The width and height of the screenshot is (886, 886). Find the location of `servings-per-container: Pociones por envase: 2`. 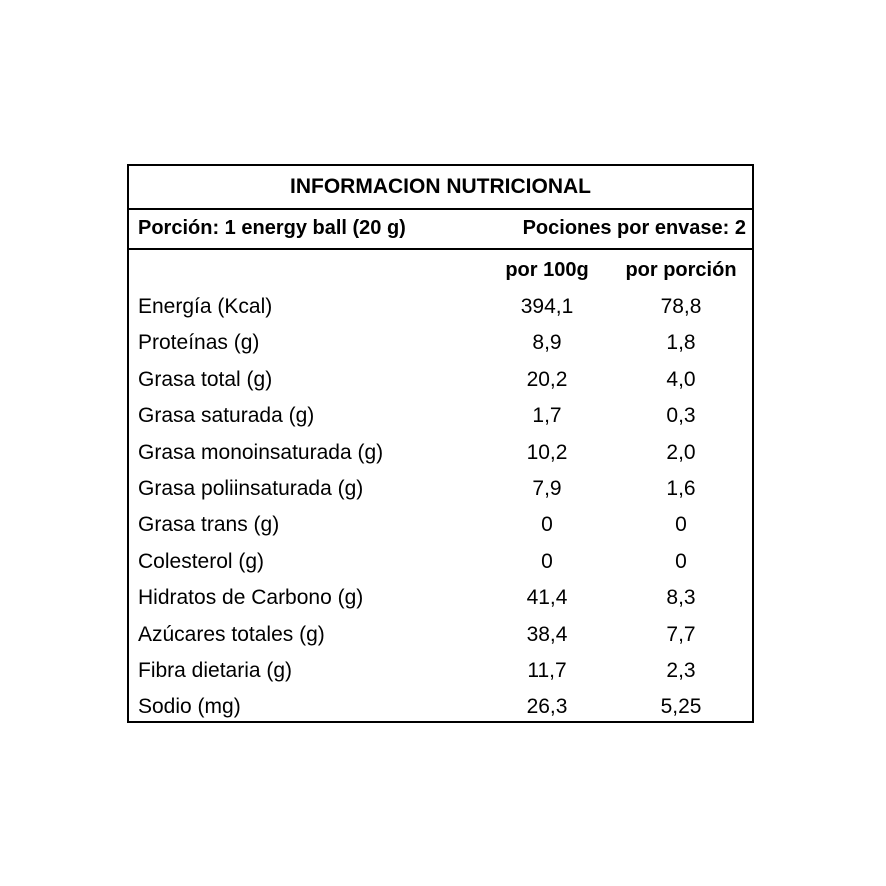

servings-per-container: Pociones por envase: 2 is located at coordinates (634, 228).